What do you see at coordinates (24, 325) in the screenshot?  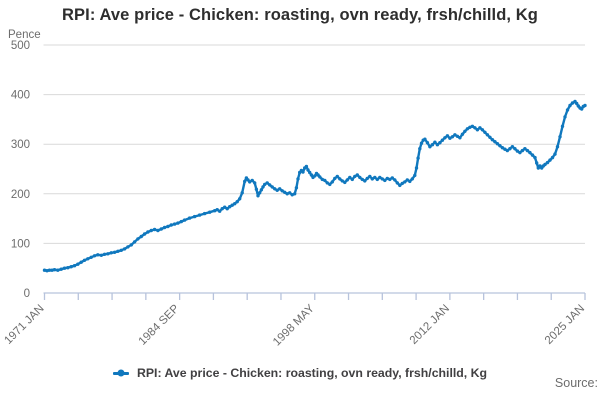 I see `x-tick-label: 1971 JAN` at bounding box center [24, 325].